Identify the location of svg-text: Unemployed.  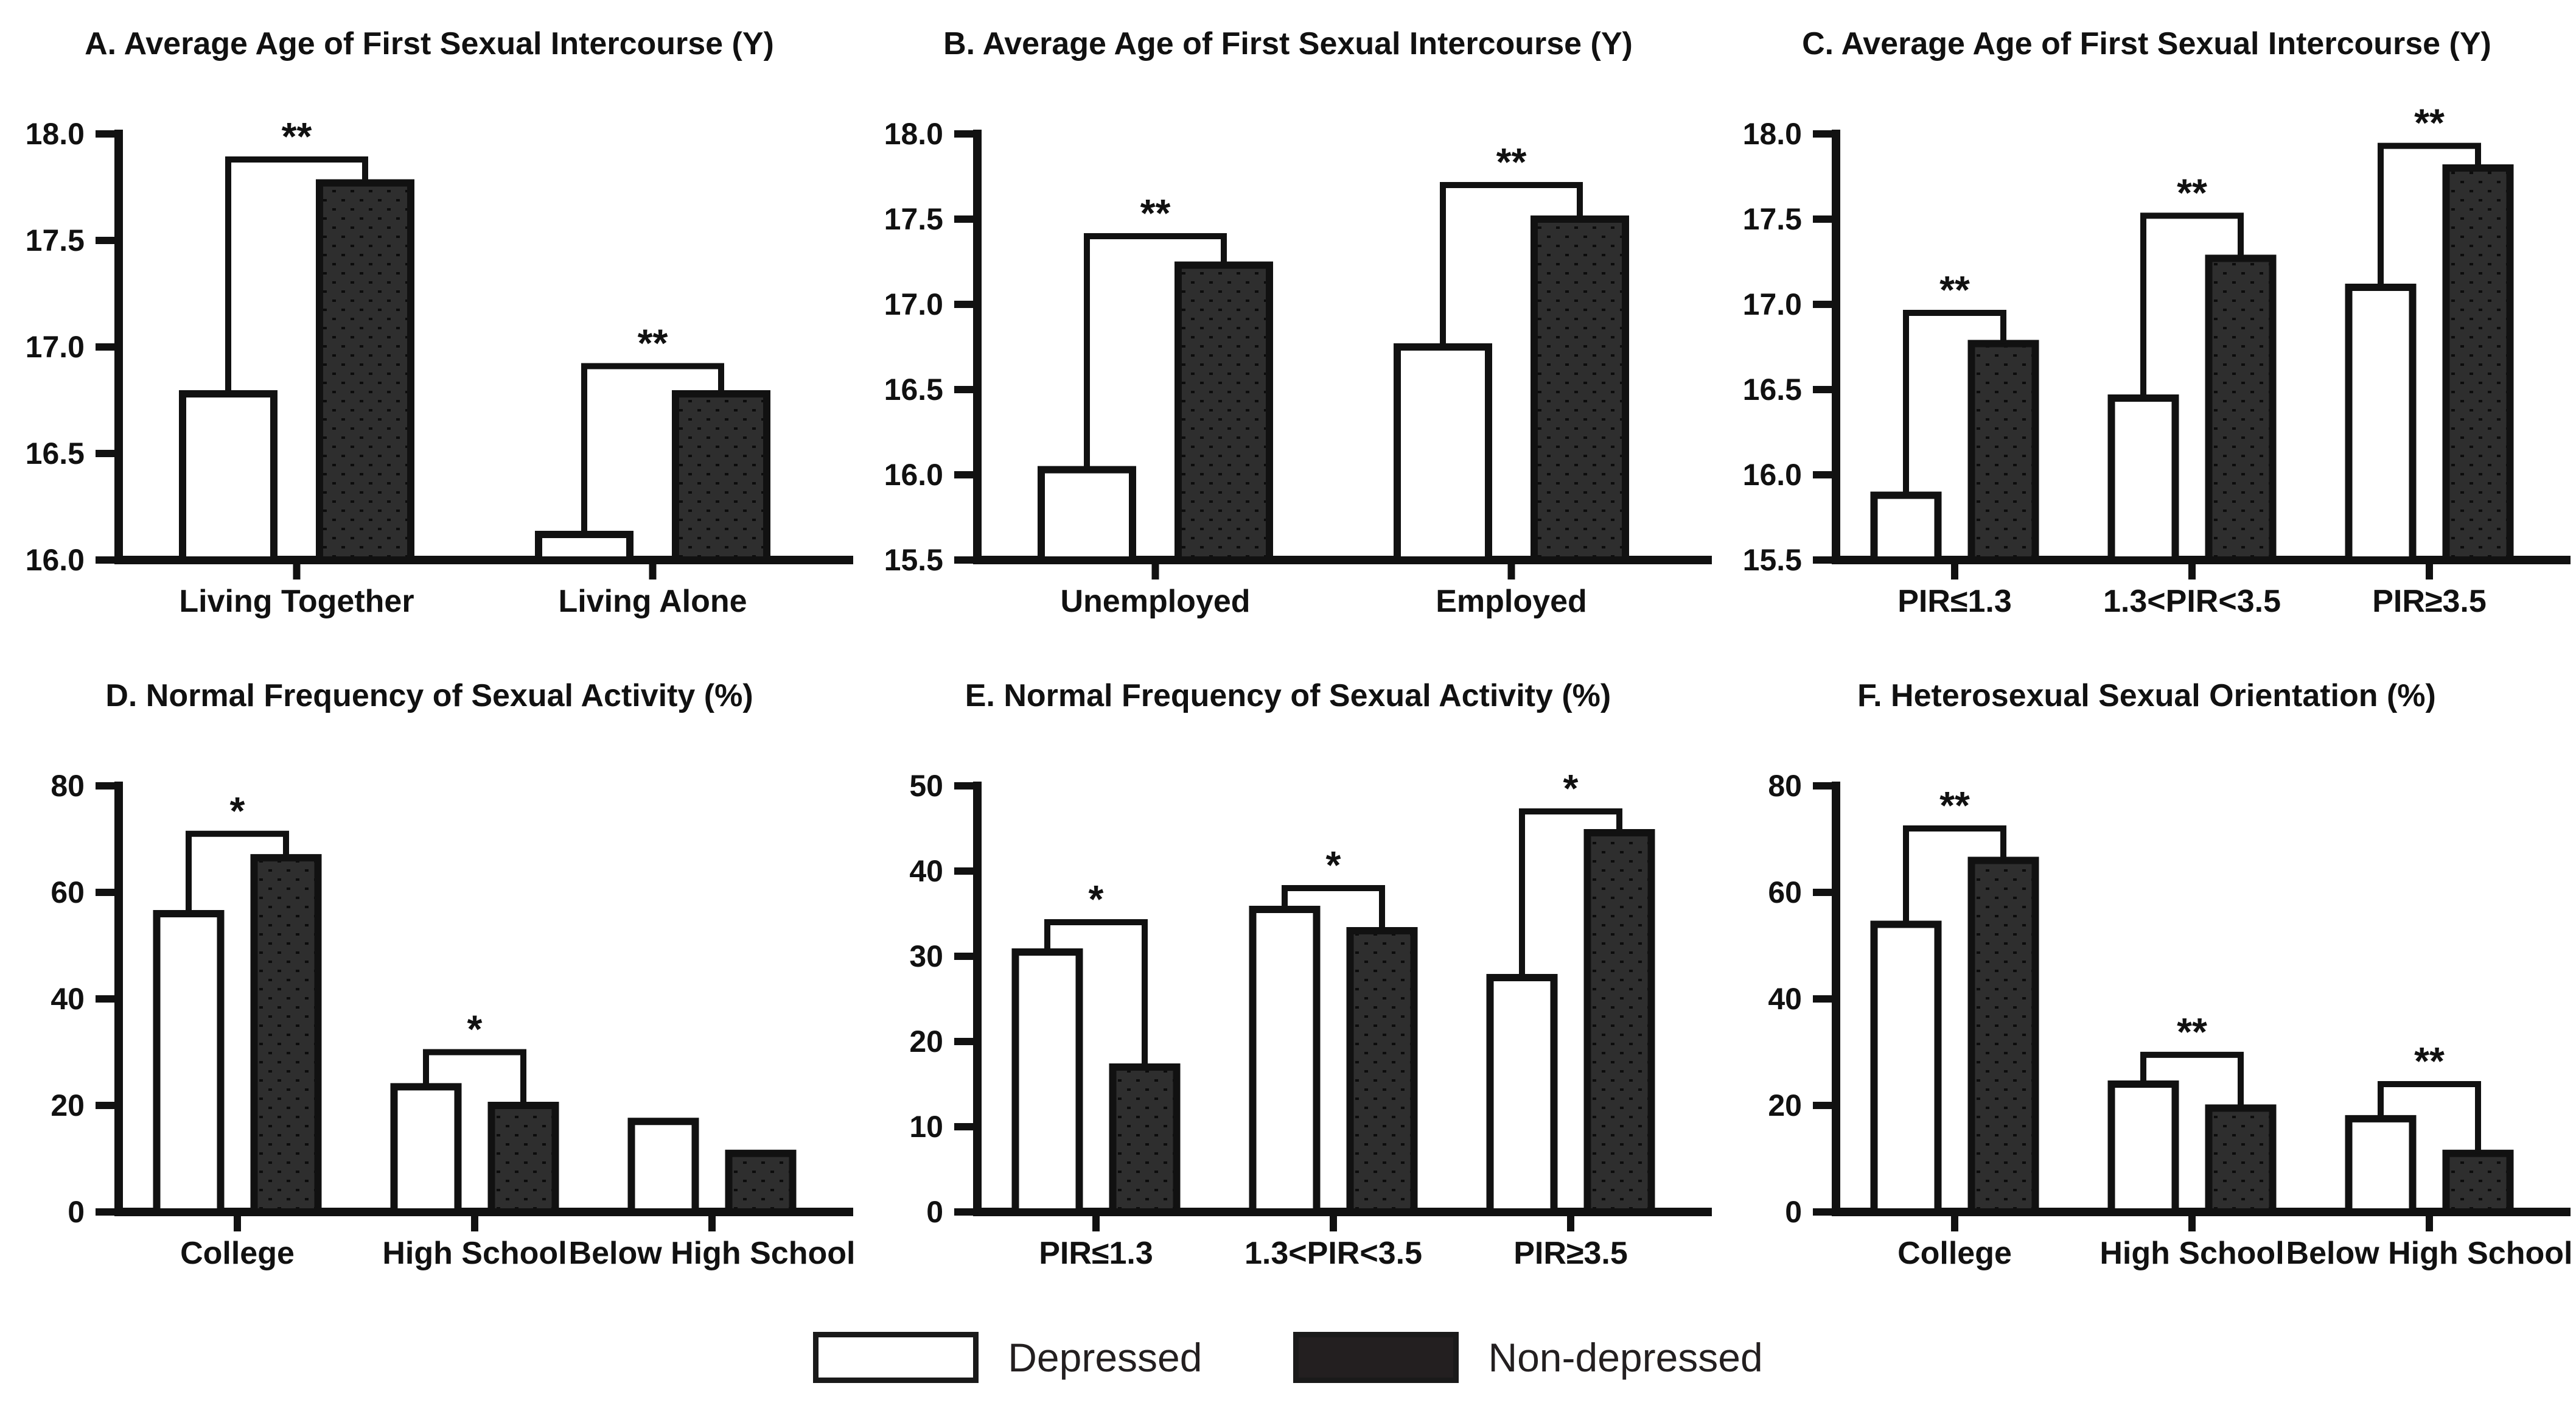
(1155, 601).